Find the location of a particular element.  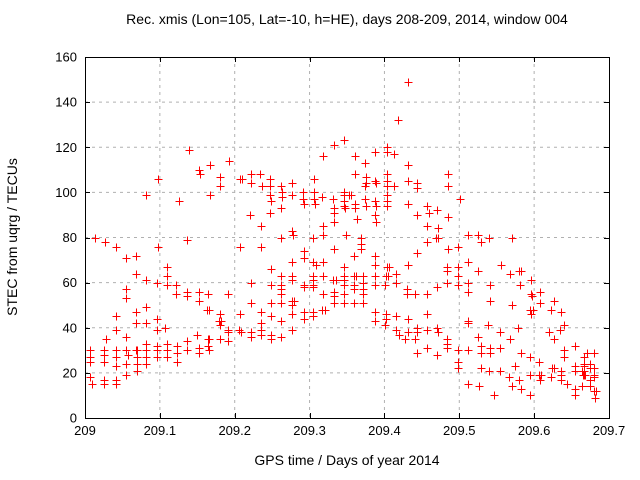

svg-text: 209.1 is located at coordinates (160, 430).